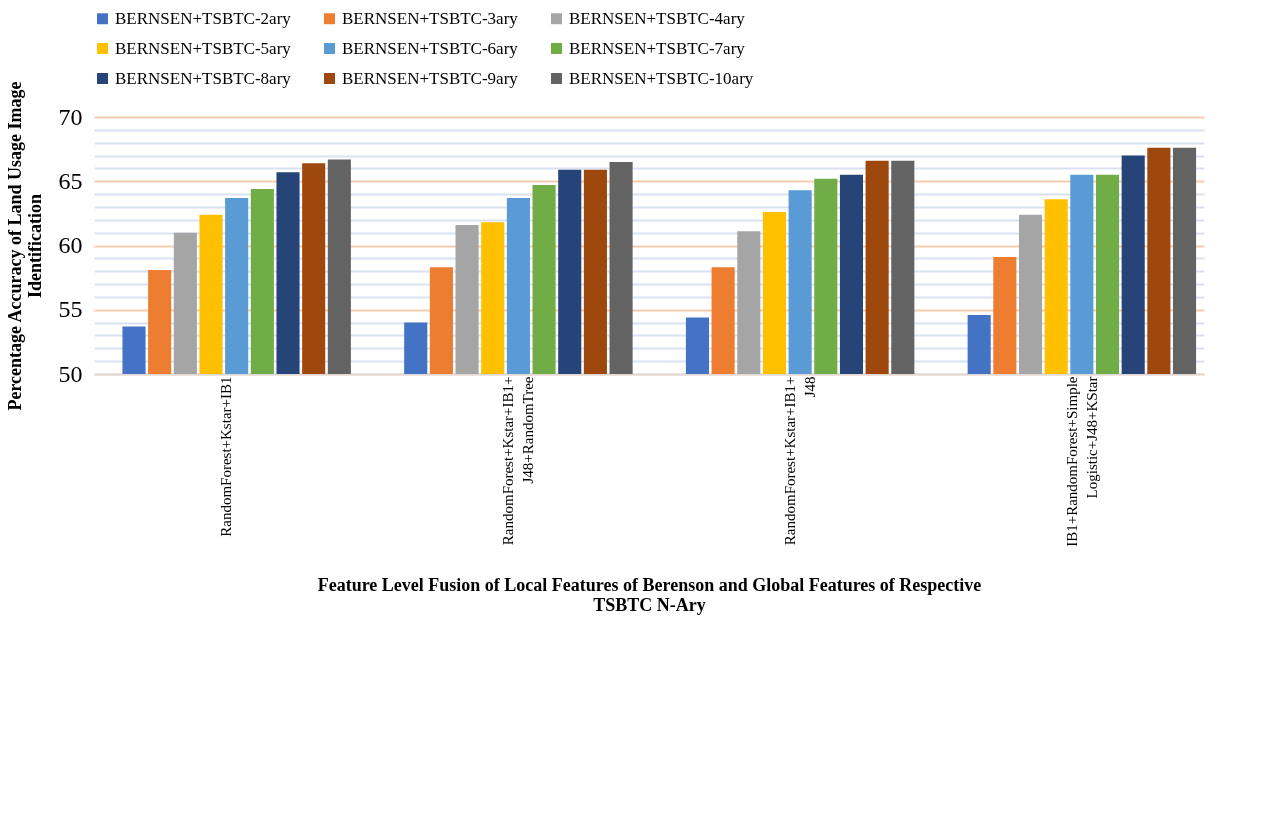 Image resolution: width=1281 pixels, height=830 pixels. I want to click on y-axis-title: Percentage Accuracy of Land Usage Image Identification, so click(24, 246).